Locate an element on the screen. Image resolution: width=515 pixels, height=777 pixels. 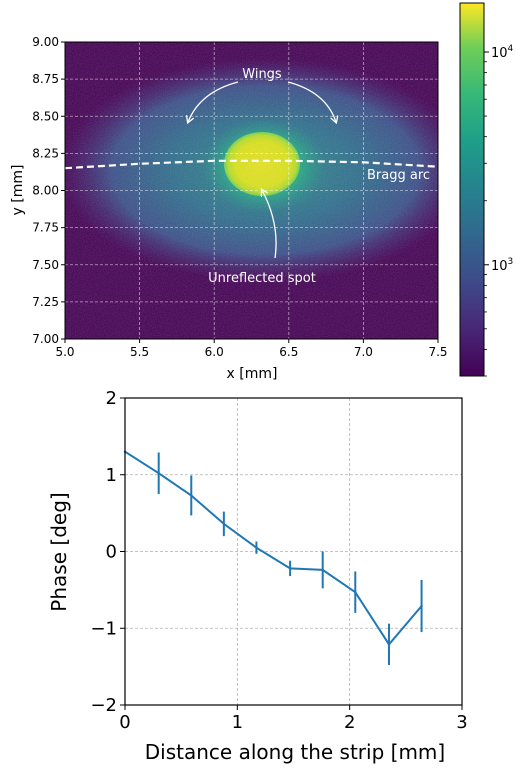
lineplot-y-axis-label: Phase [deg] is located at coordinates (59, 551).